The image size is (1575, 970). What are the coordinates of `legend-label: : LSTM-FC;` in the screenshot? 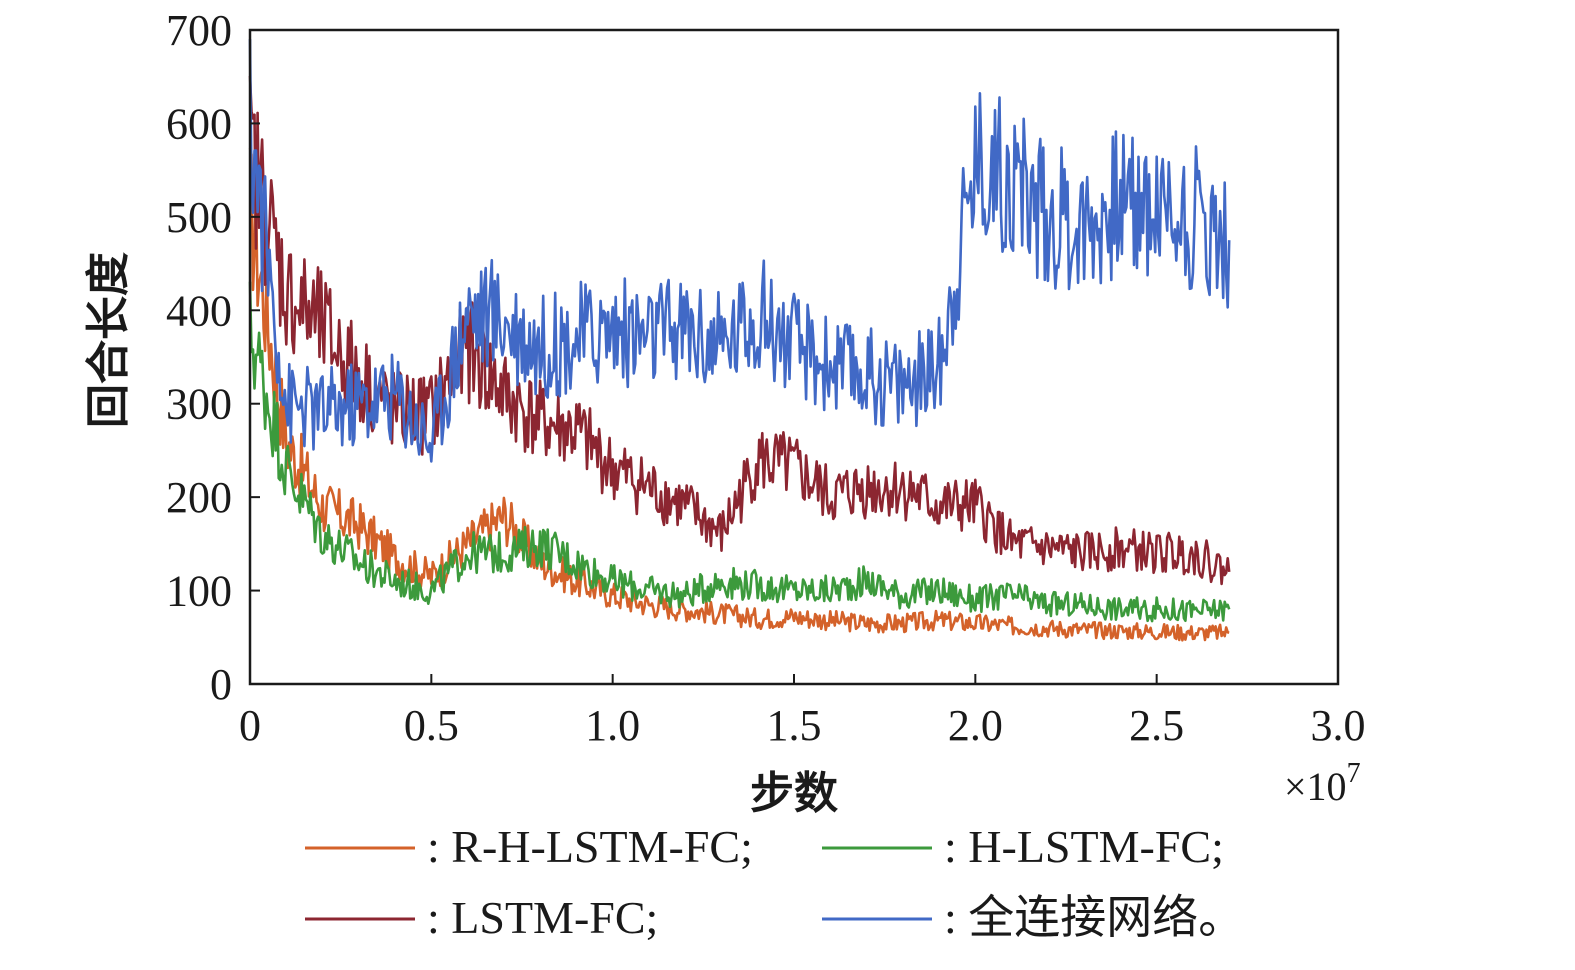 It's located at (542, 917).